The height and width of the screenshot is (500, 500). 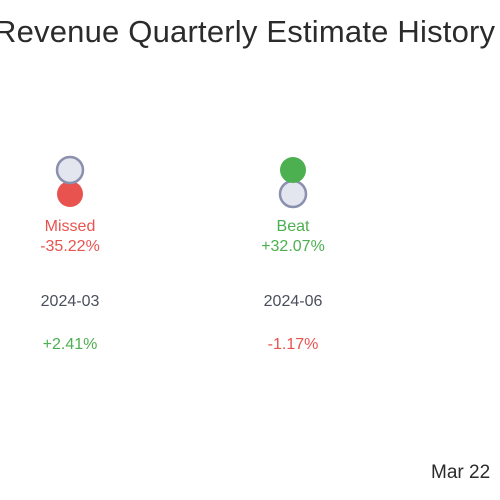 I want to click on surprise-value: -35.22%, so click(x=70, y=246).